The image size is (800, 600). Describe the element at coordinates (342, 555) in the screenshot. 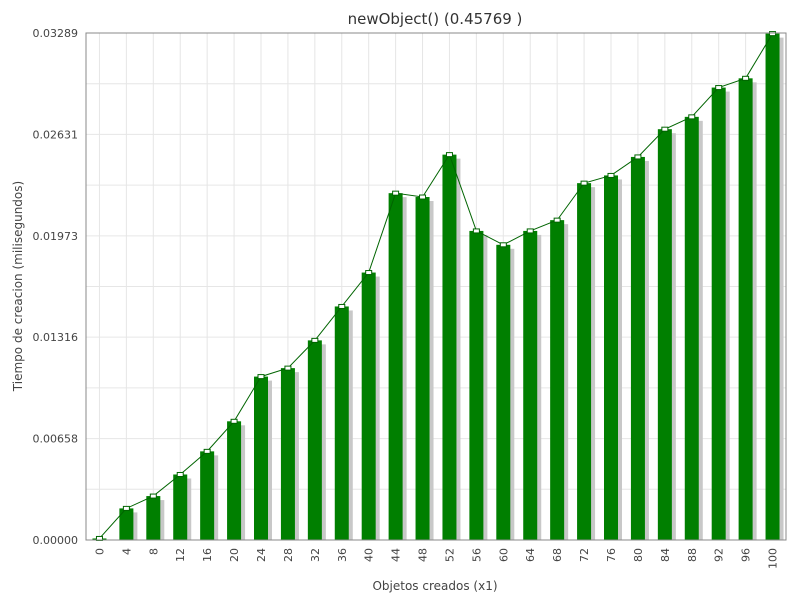

I see `x-tick-label: 36` at that location.